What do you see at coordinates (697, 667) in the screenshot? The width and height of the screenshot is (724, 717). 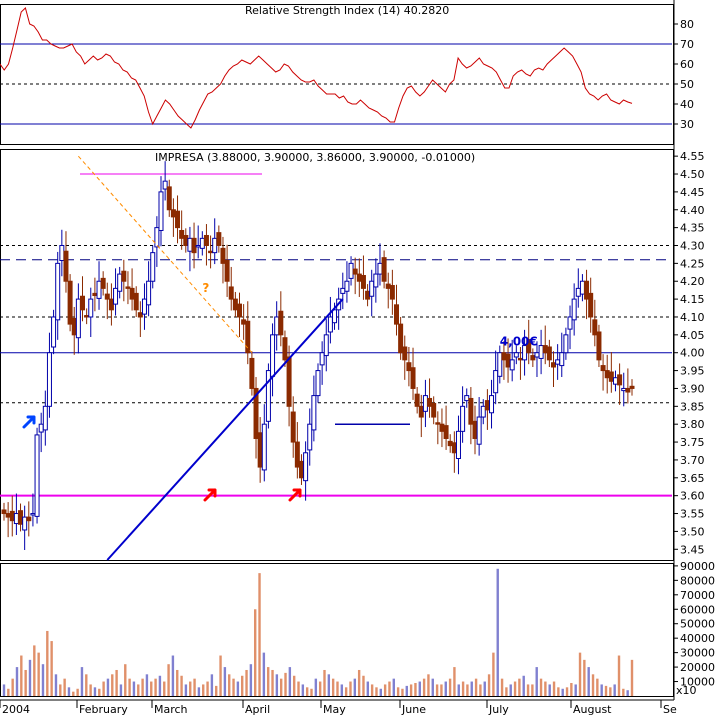 I see `volume-tick-label: 20000` at bounding box center [697, 667].